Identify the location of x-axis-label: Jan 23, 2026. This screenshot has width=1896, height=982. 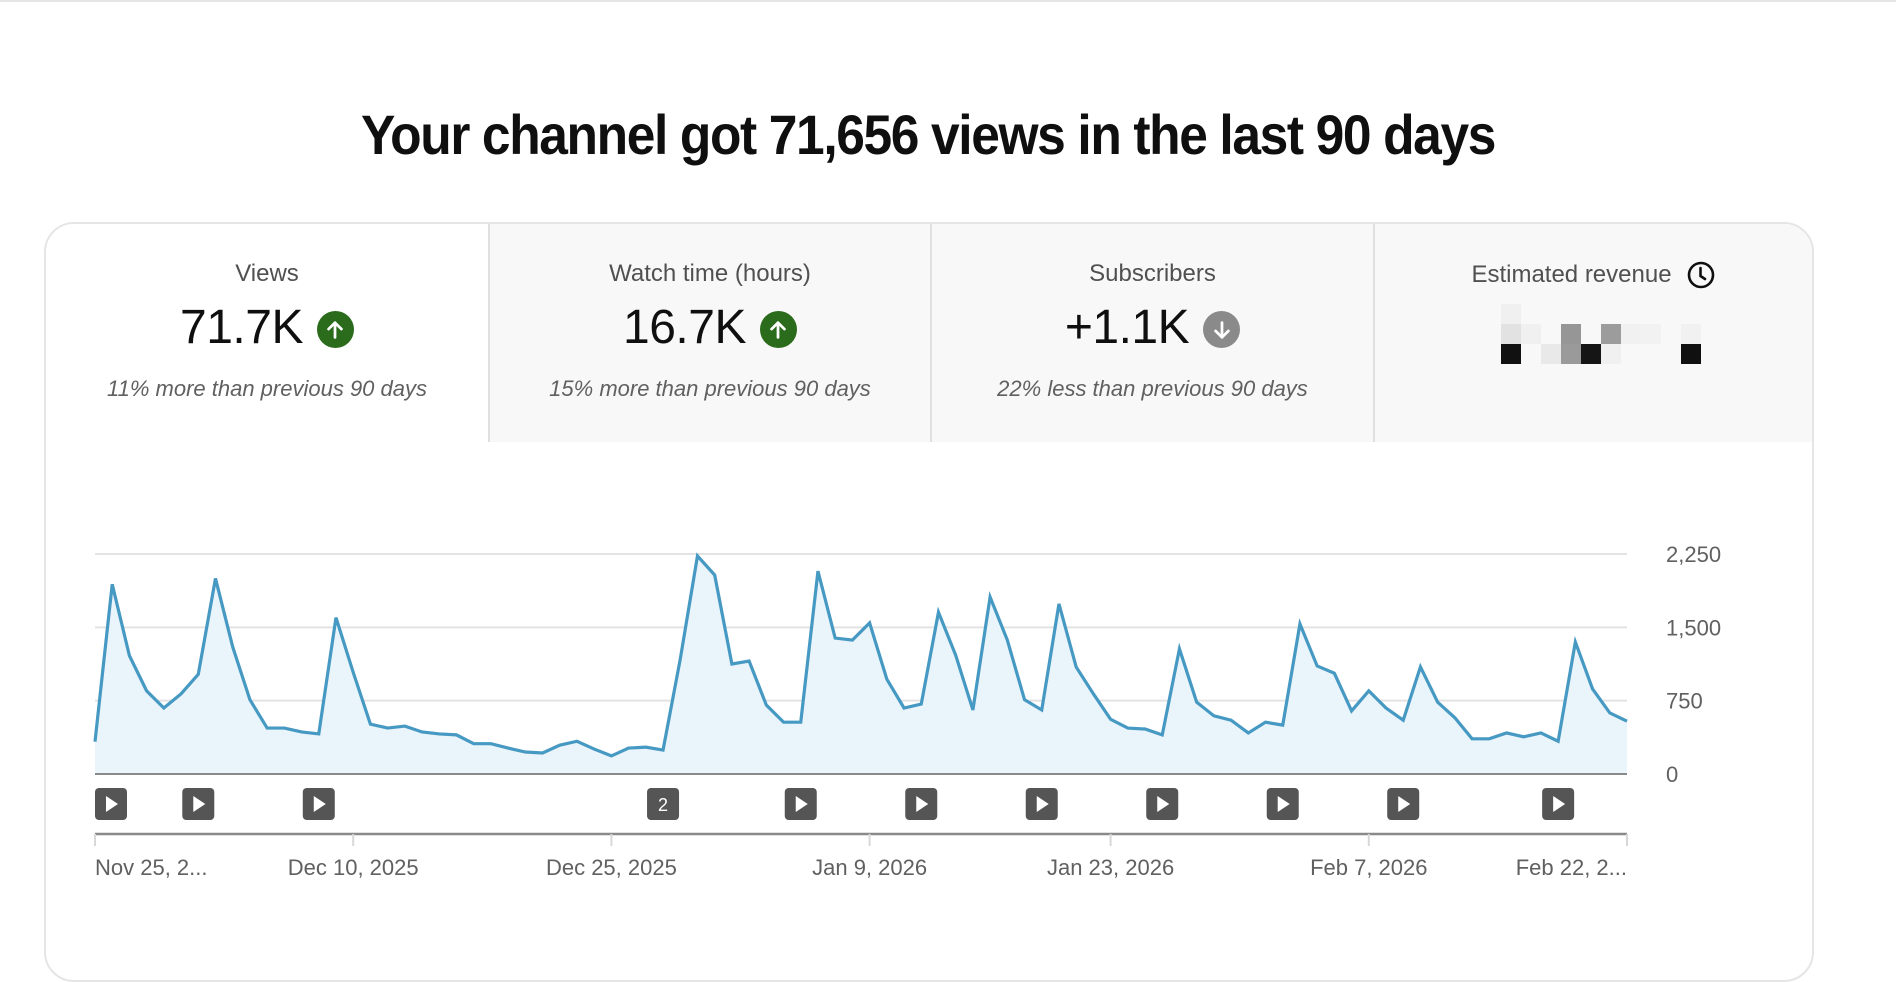
(1110, 867).